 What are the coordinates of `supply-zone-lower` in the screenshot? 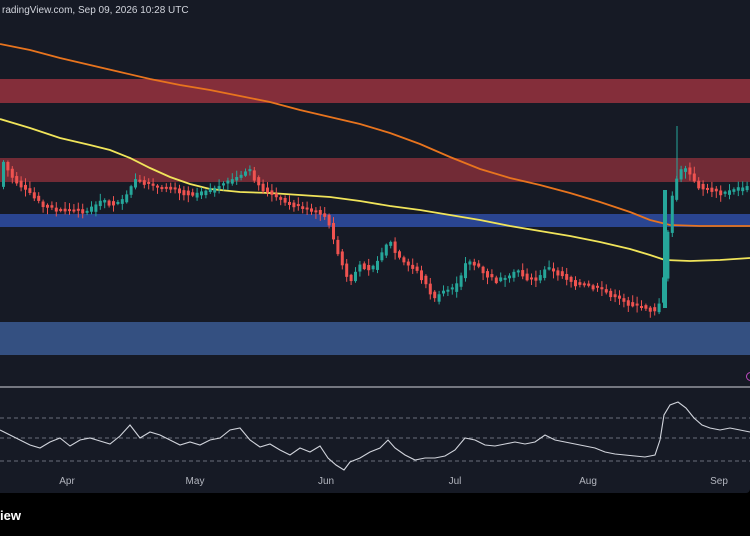 It's located at (375, 170).